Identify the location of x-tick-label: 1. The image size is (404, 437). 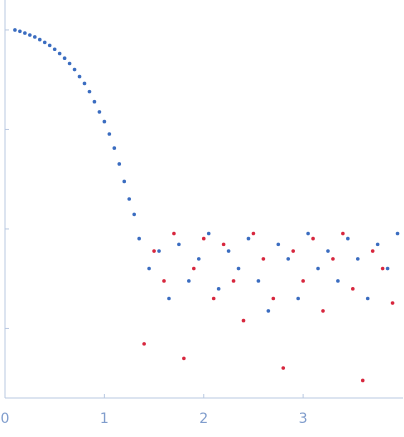
(104, 419).